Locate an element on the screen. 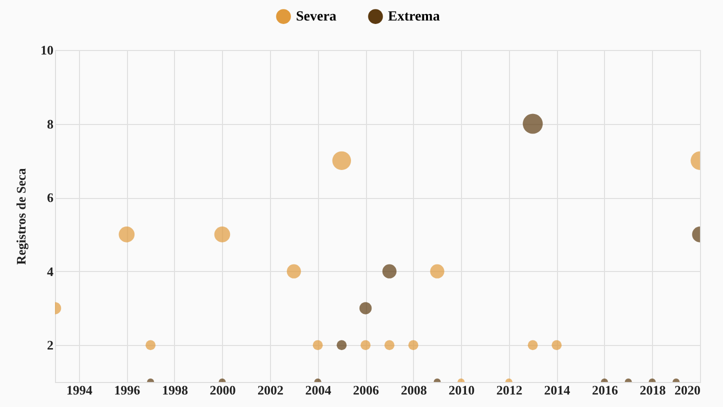  x-tick-label: 2008 is located at coordinates (414, 390).